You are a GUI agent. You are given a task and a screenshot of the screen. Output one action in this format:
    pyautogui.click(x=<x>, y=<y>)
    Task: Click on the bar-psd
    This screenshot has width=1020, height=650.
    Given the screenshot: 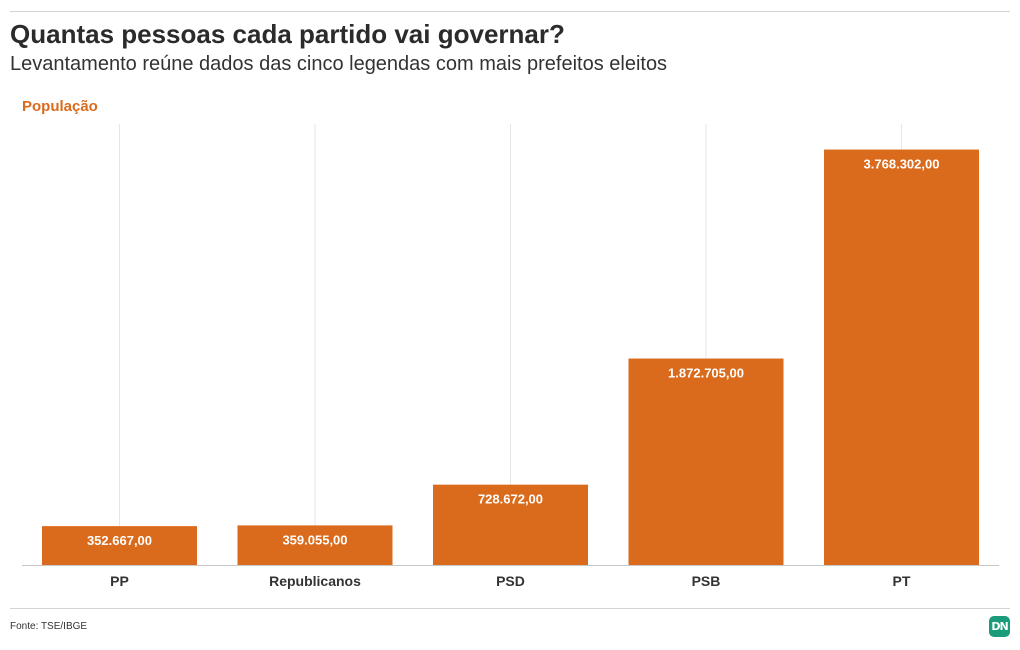 What is the action you would take?
    pyautogui.click(x=510, y=524)
    